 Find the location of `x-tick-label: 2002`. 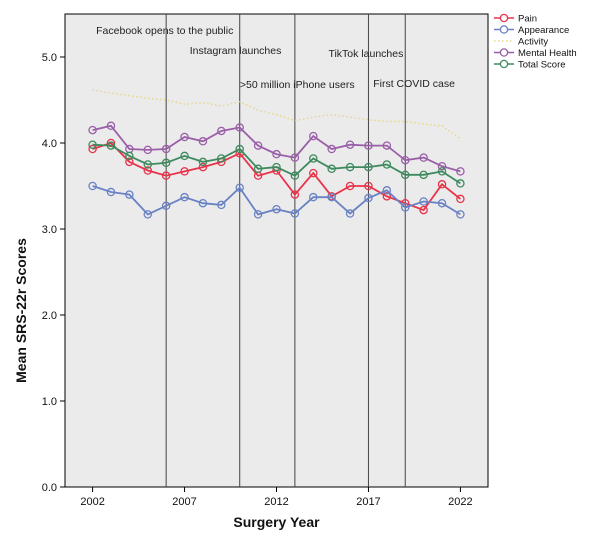

x-tick-label: 2002 is located at coordinates (92, 502).